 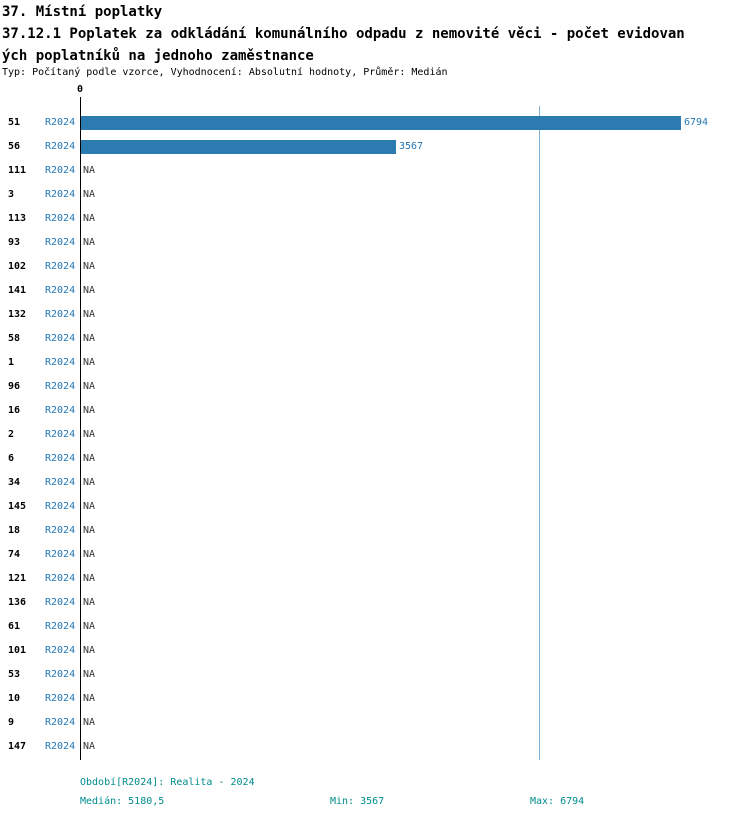 I want to click on chart-row: 93 R2024 NA, so click(x=375, y=243).